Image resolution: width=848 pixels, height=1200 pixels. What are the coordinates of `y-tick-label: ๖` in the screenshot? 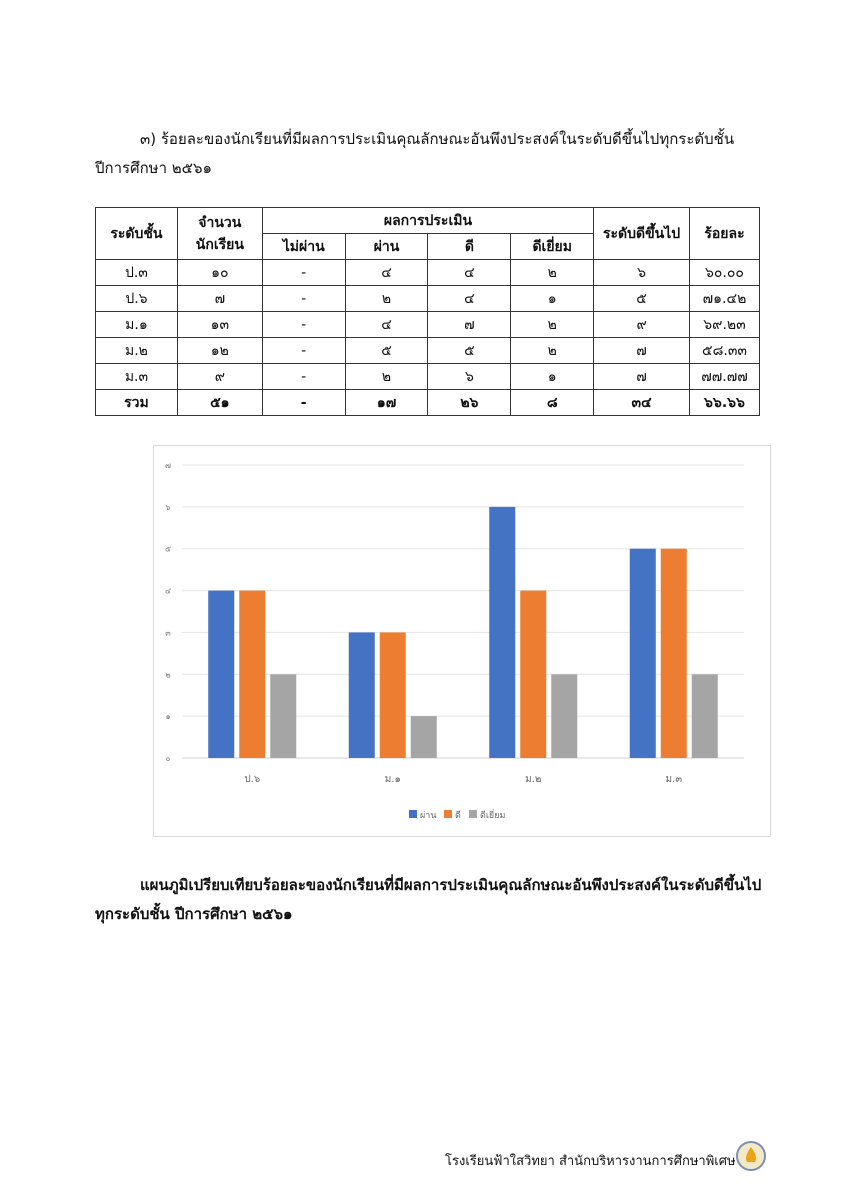 It's located at (167, 507).